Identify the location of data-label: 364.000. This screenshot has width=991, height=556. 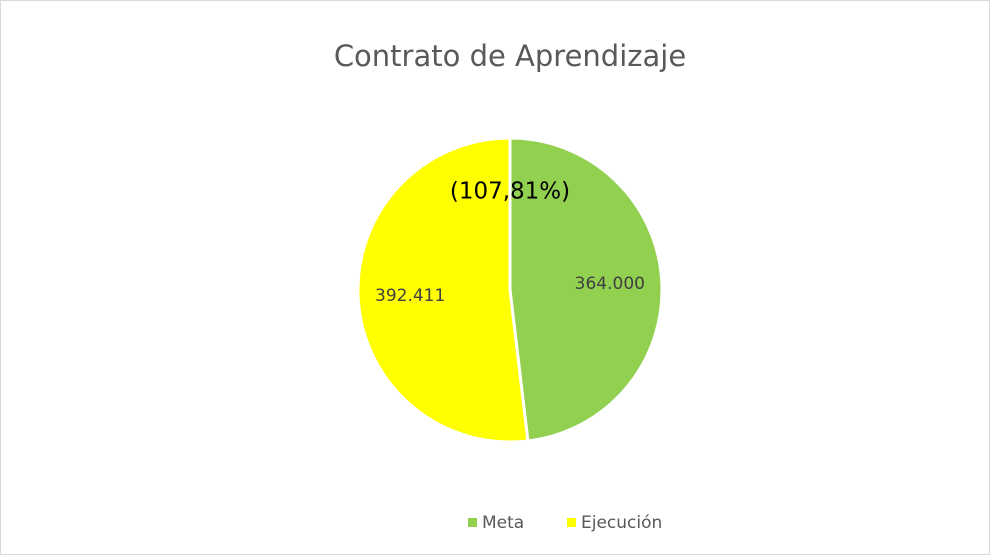
(610, 284).